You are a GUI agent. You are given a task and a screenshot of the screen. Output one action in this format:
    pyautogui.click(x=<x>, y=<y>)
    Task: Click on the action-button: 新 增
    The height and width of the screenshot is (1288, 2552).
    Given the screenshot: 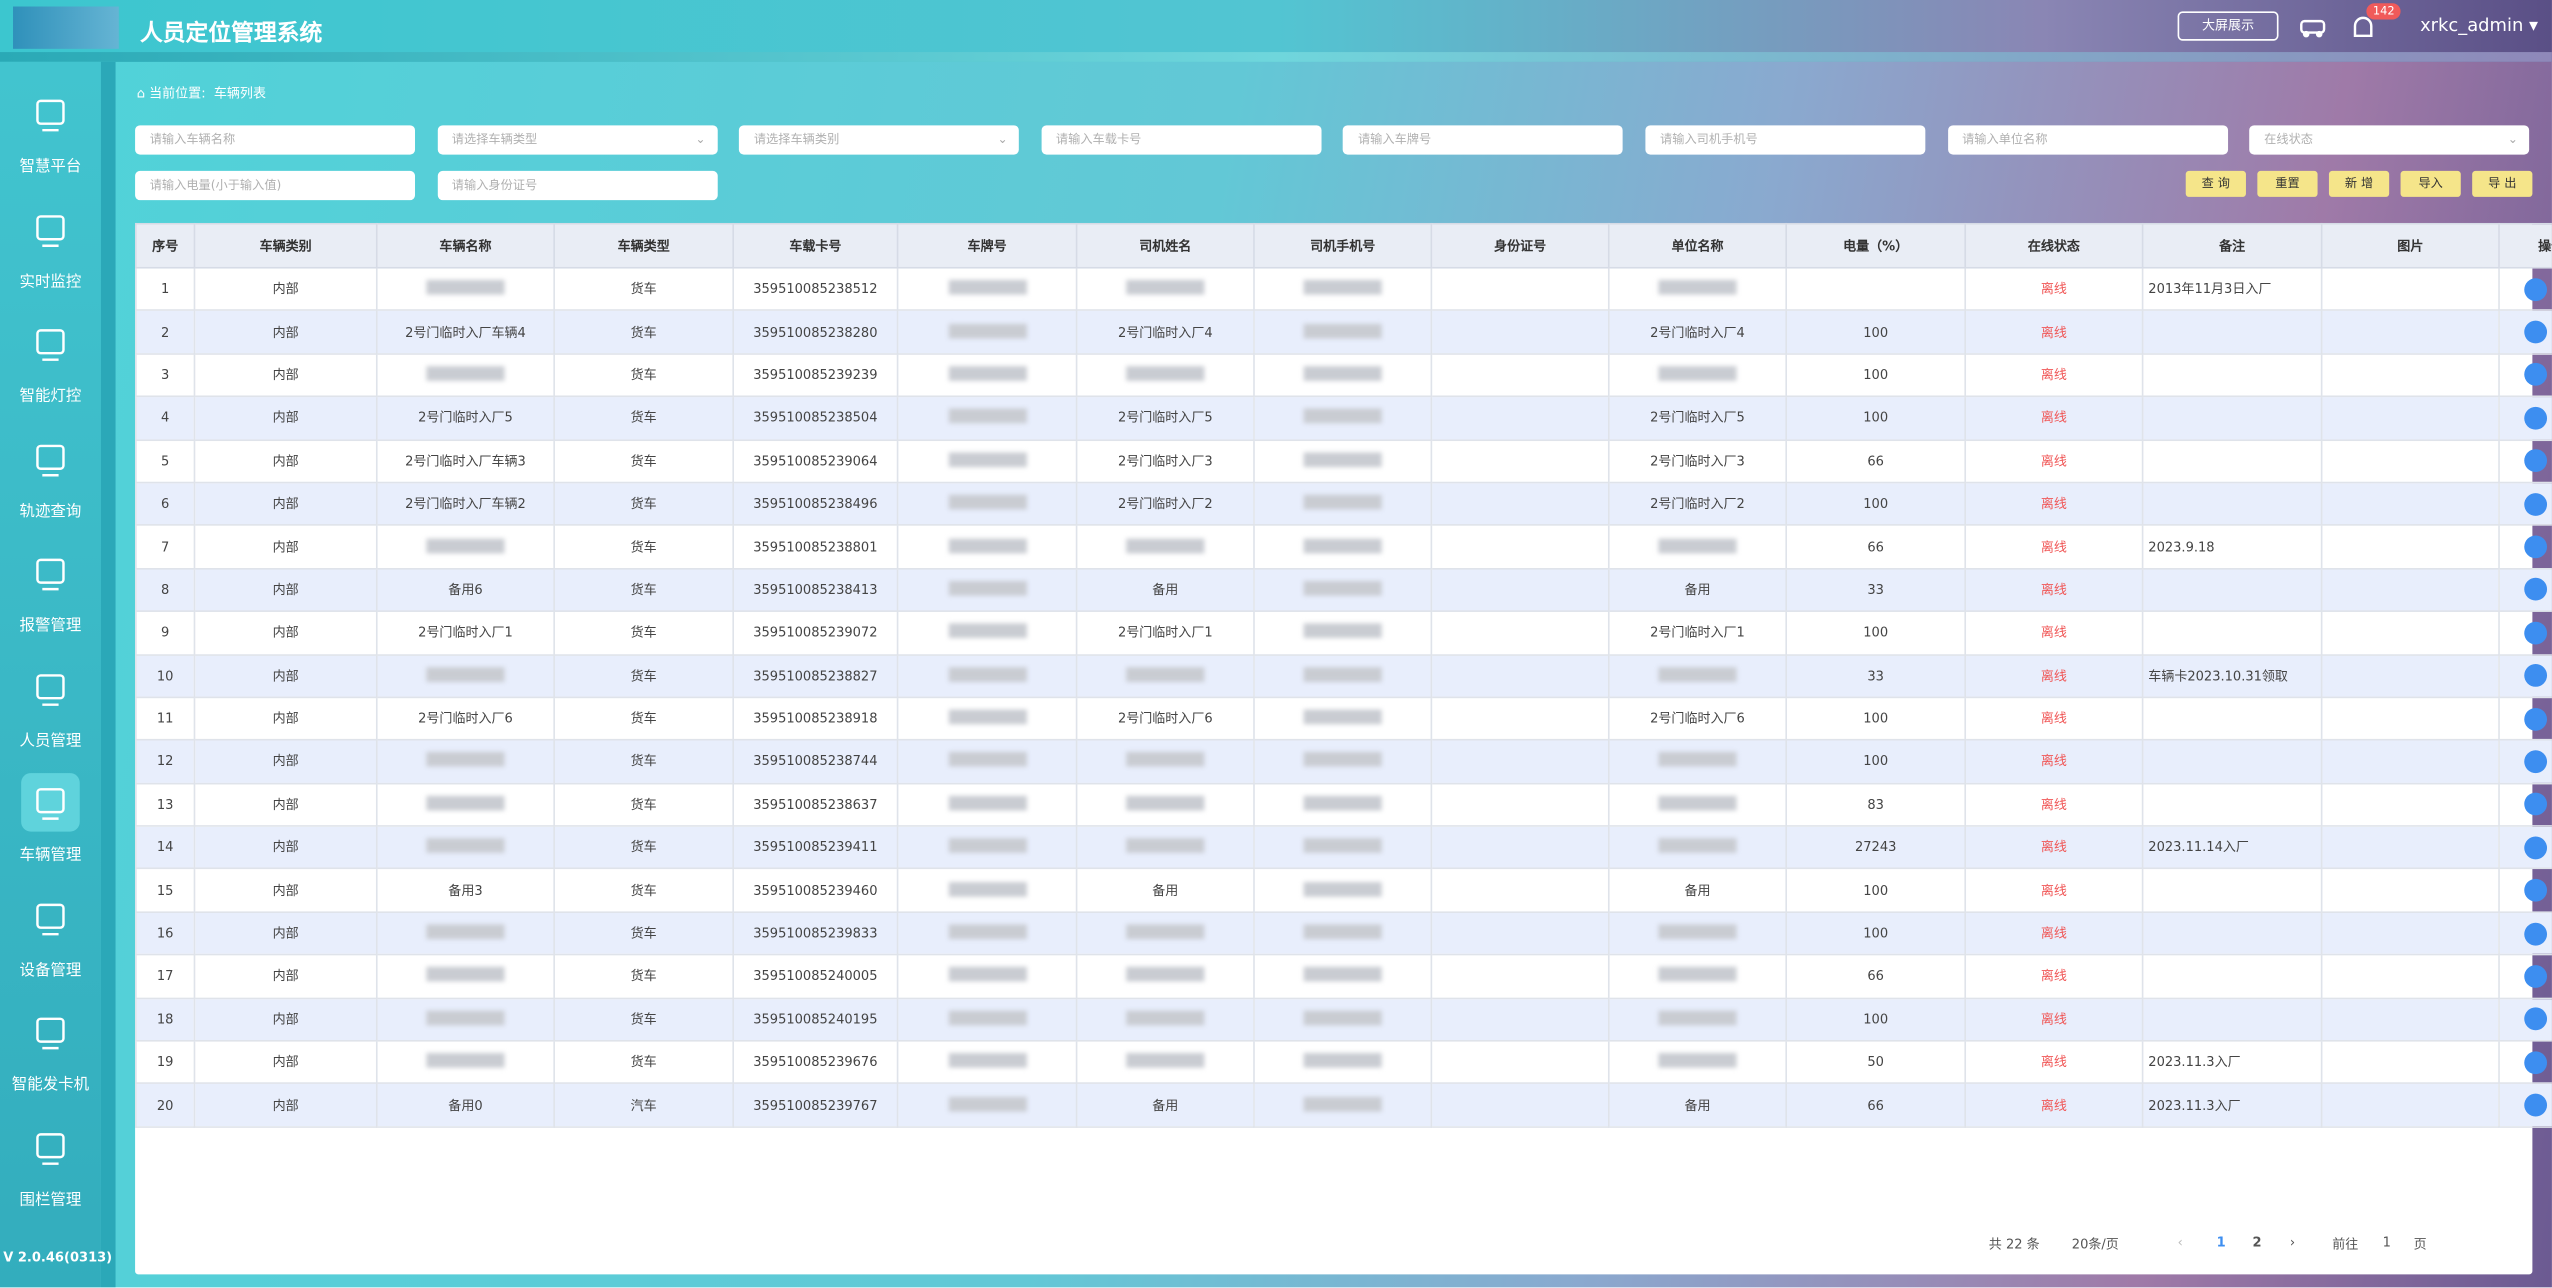 What is the action you would take?
    pyautogui.click(x=2359, y=183)
    